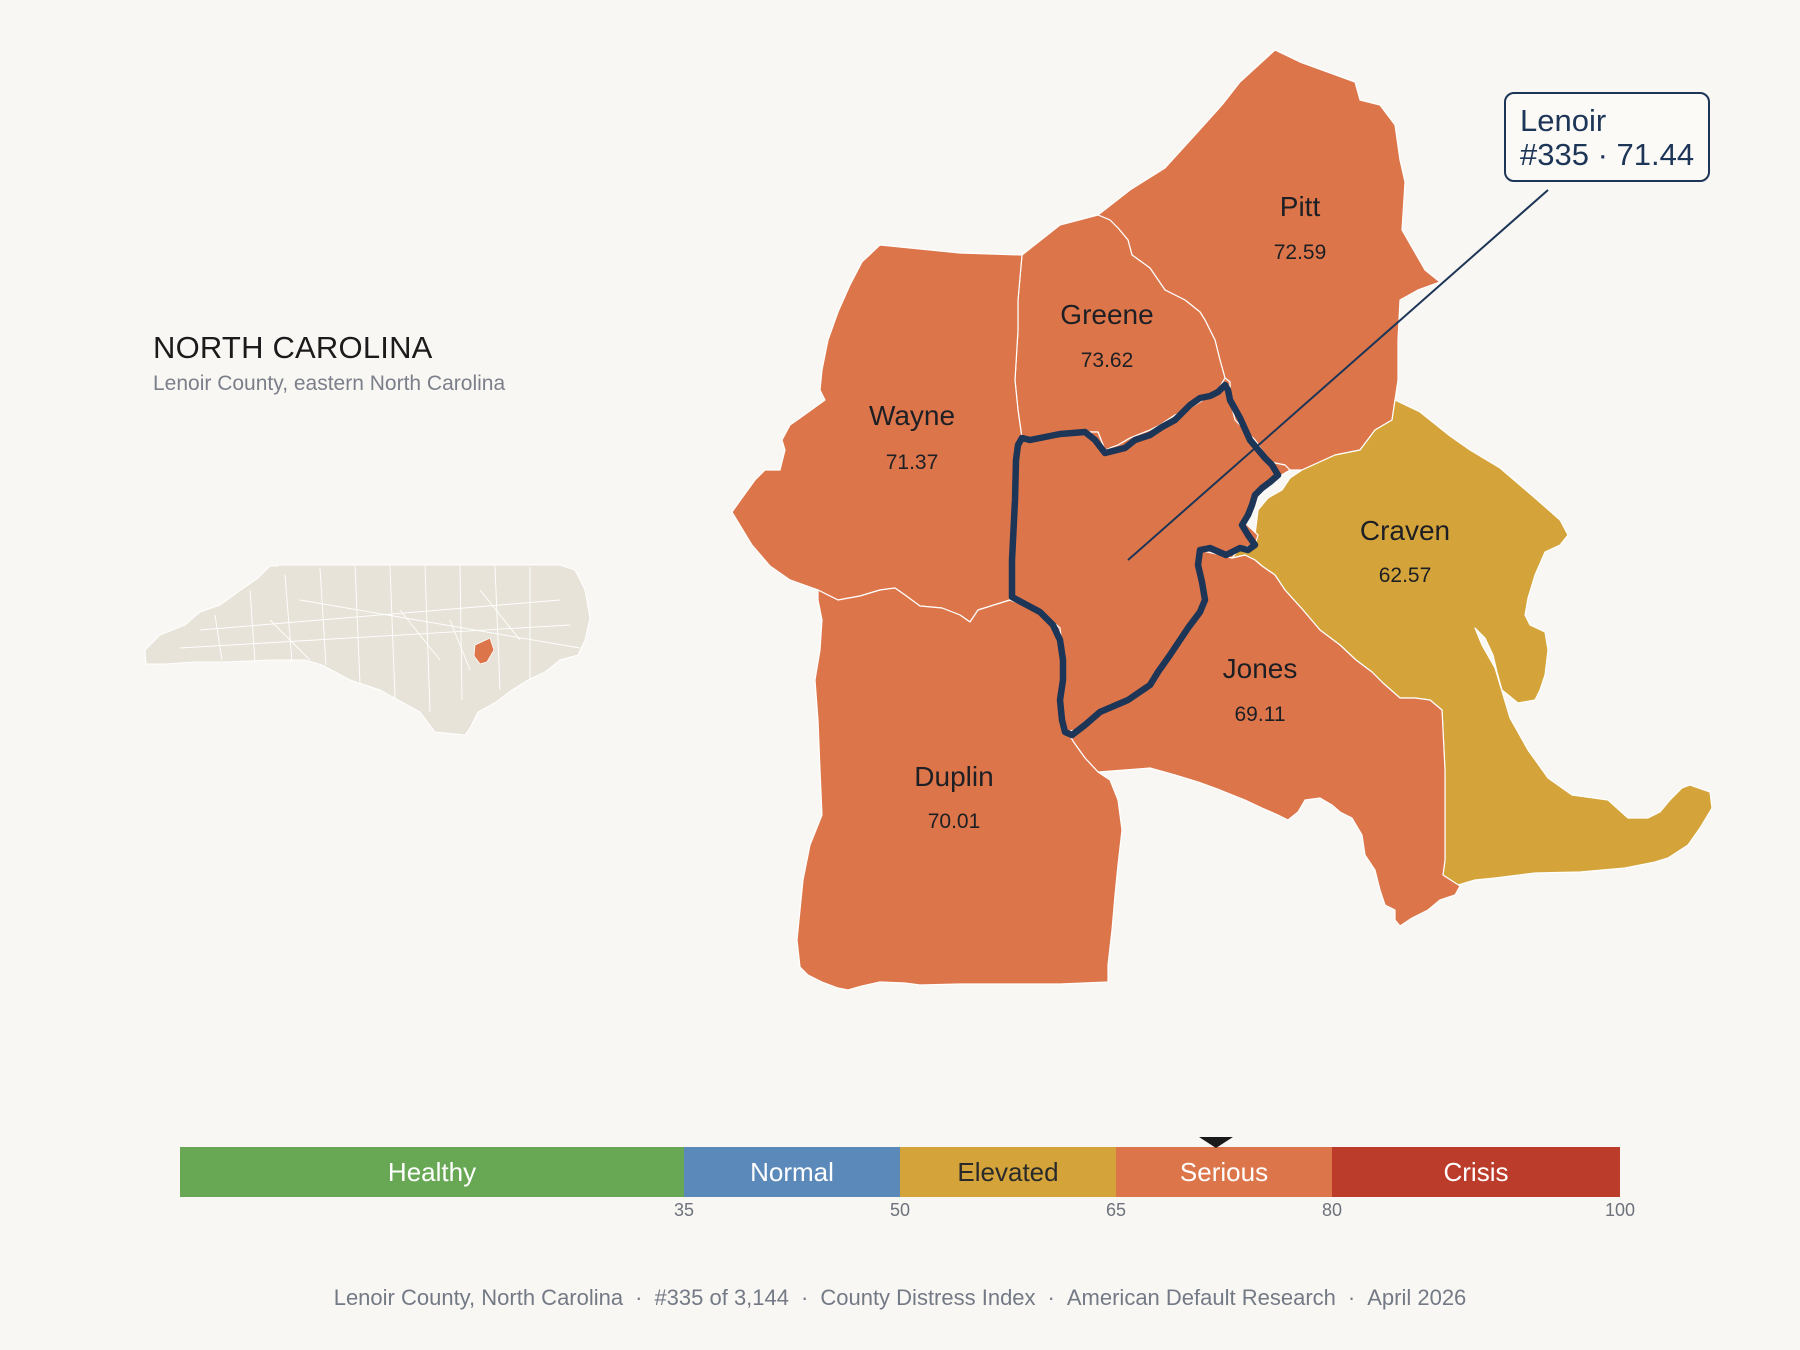 This screenshot has height=1350, width=1800. What do you see at coordinates (1145, 560) in the screenshot?
I see `lenoir-highlight-outline` at bounding box center [1145, 560].